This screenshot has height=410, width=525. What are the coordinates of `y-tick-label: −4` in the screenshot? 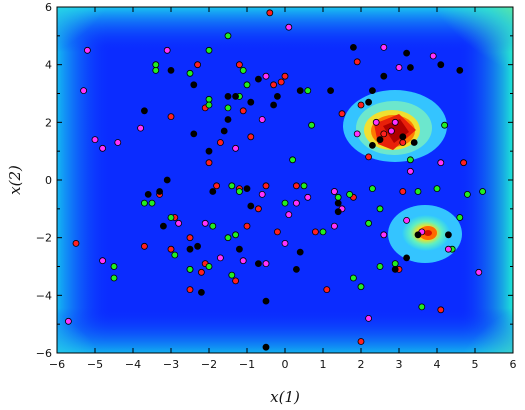 It's located at (44, 295).